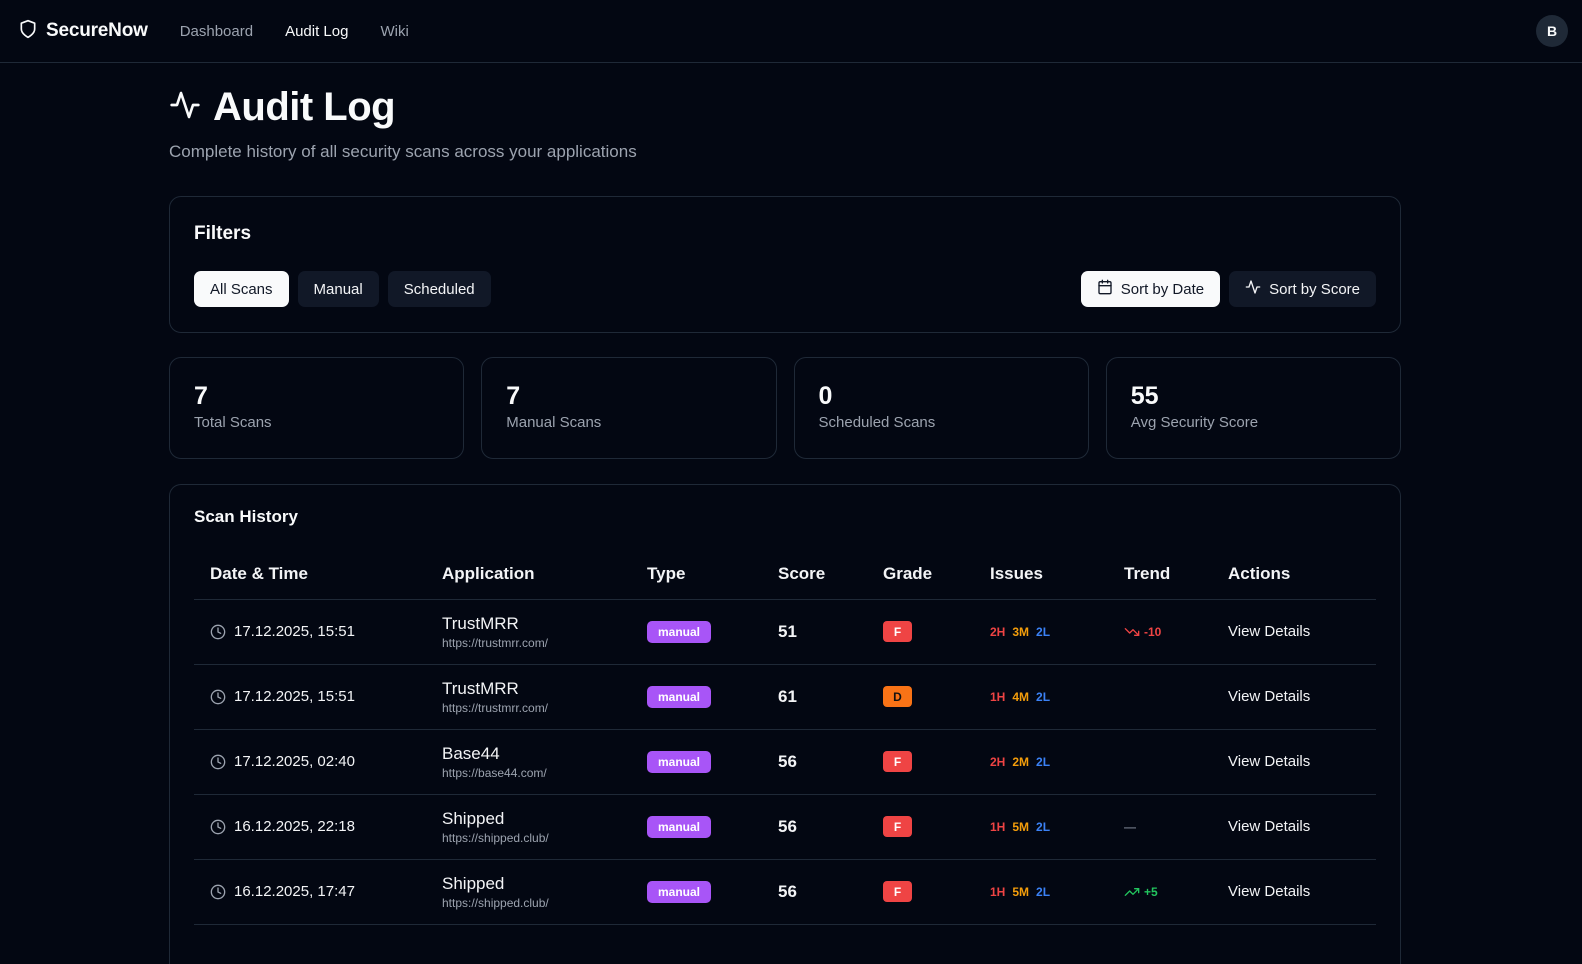 This screenshot has height=964, width=1582. I want to click on stat-label: Total Scans, so click(233, 422).